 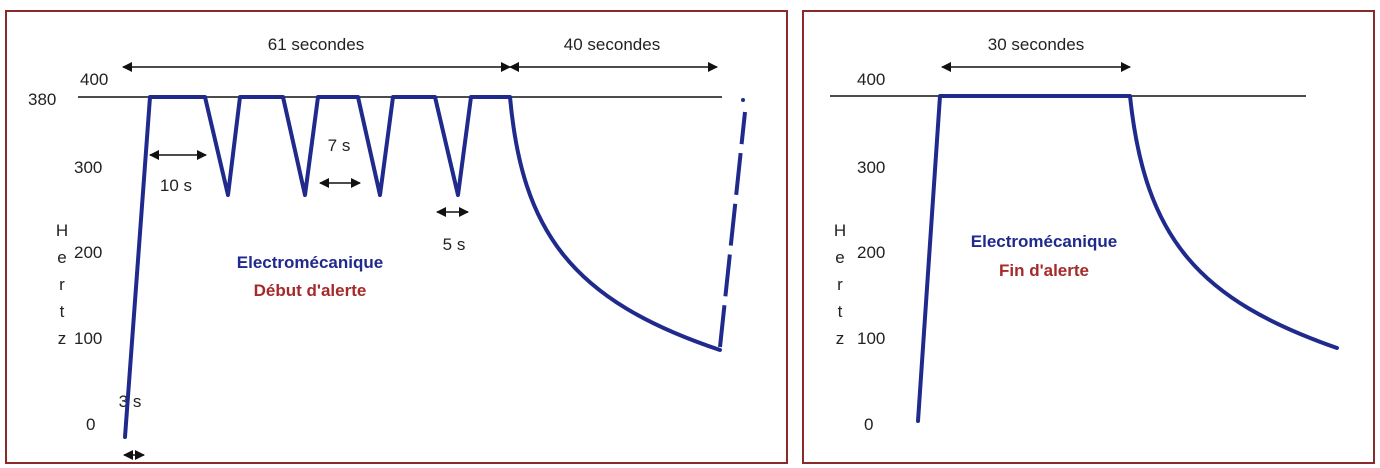 What do you see at coordinates (1036, 44) in the screenshot?
I see `right-label-30-seconds: 30 secondes` at bounding box center [1036, 44].